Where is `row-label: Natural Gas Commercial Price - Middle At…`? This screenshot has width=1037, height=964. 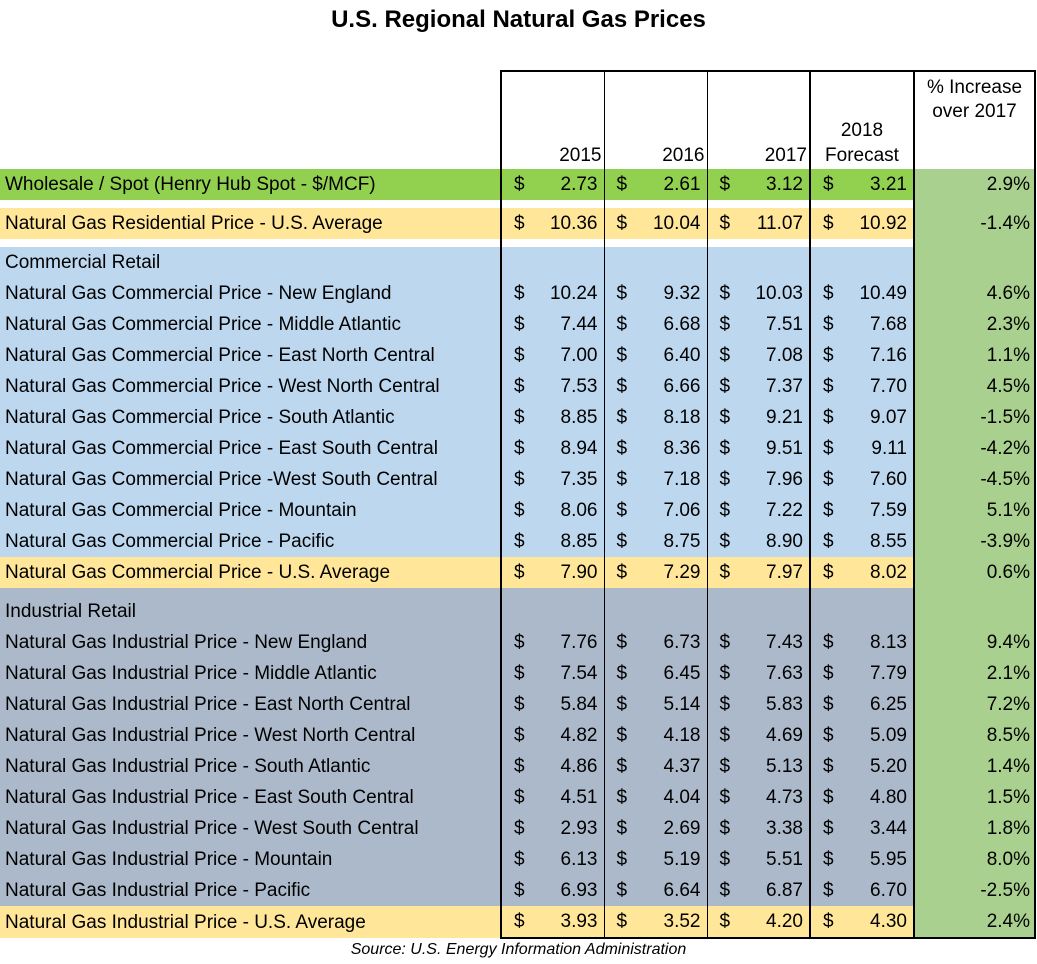
row-label: Natural Gas Commercial Price - Middle At… is located at coordinates (250, 324).